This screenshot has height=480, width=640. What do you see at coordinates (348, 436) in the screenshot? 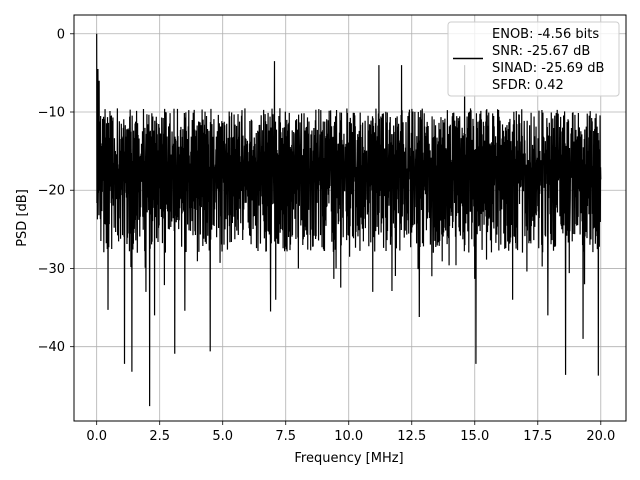
I see `x-tick-label: 10.0` at bounding box center [348, 436].